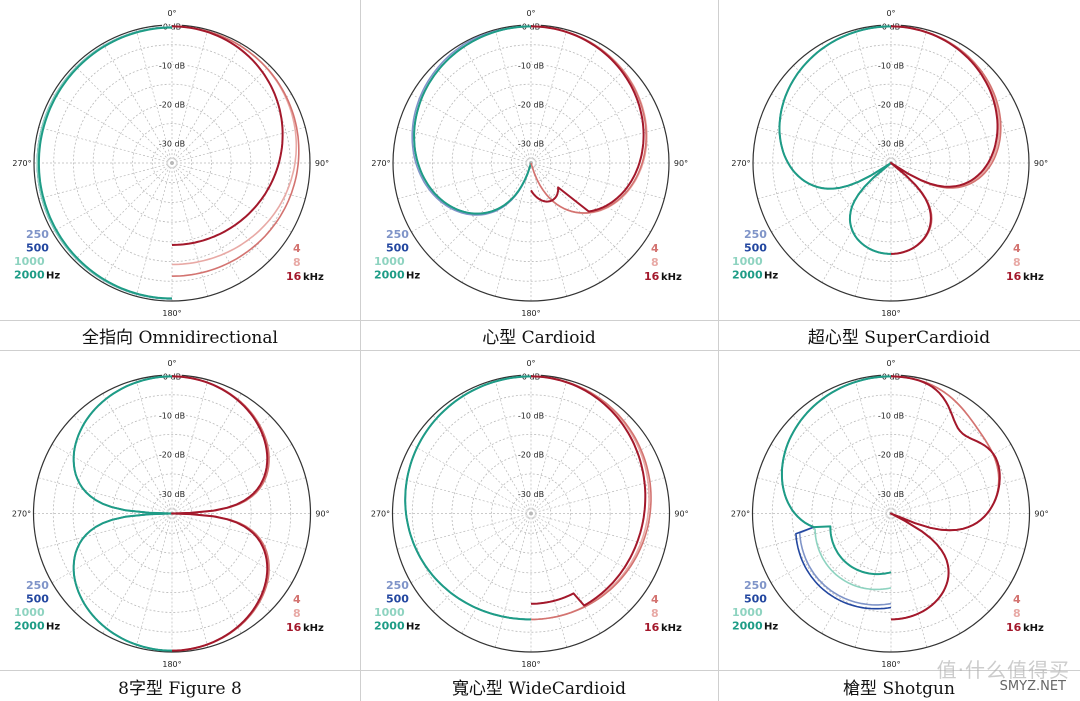  Describe the element at coordinates (397, 234) in the screenshot. I see `legend-low-item: 250` at that location.